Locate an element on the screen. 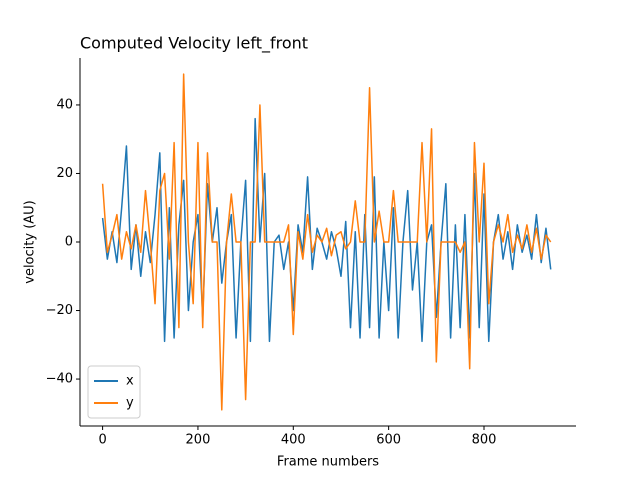  x-tick-label: 200 is located at coordinates (198, 440).